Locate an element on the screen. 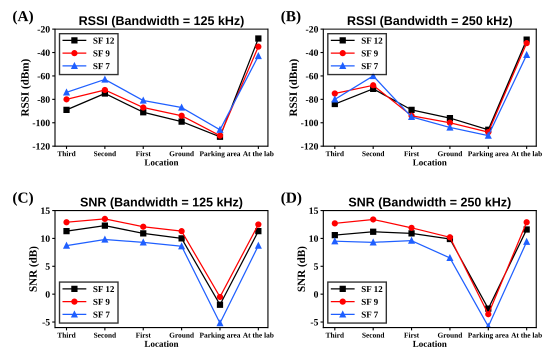 This screenshot has height=364, width=550. text: (B) is located at coordinates (290, 17).